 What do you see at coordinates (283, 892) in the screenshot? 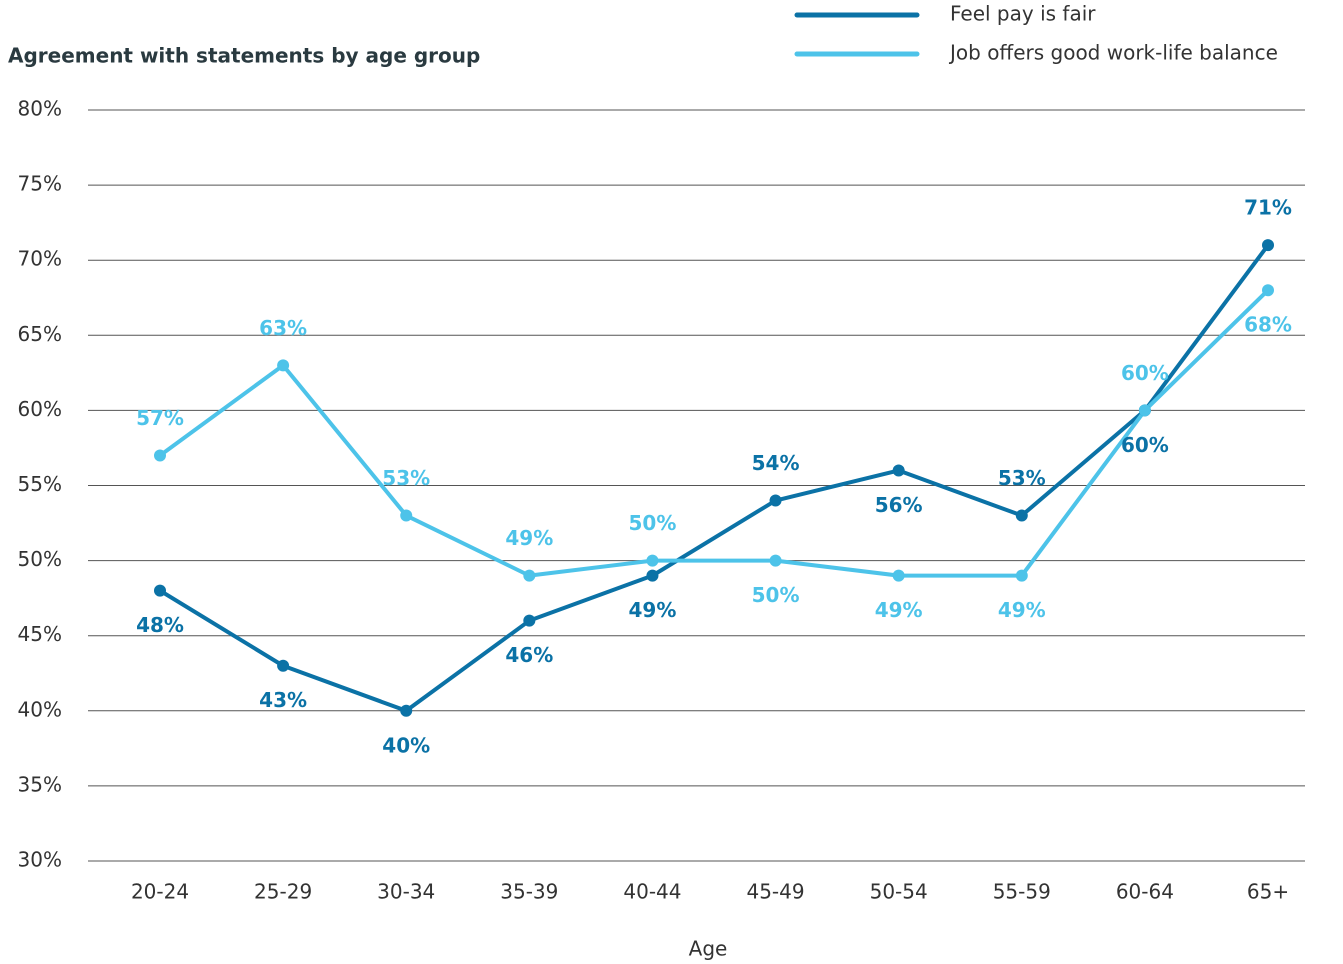
I see `x-tick-label: 25-29` at bounding box center [283, 892].